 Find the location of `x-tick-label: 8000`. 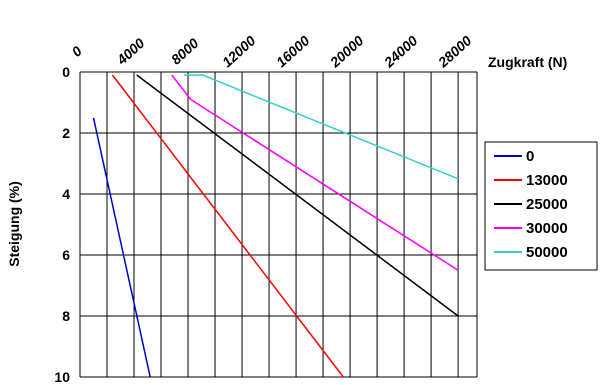

x-tick-label: 8000 is located at coordinates (185, 51).